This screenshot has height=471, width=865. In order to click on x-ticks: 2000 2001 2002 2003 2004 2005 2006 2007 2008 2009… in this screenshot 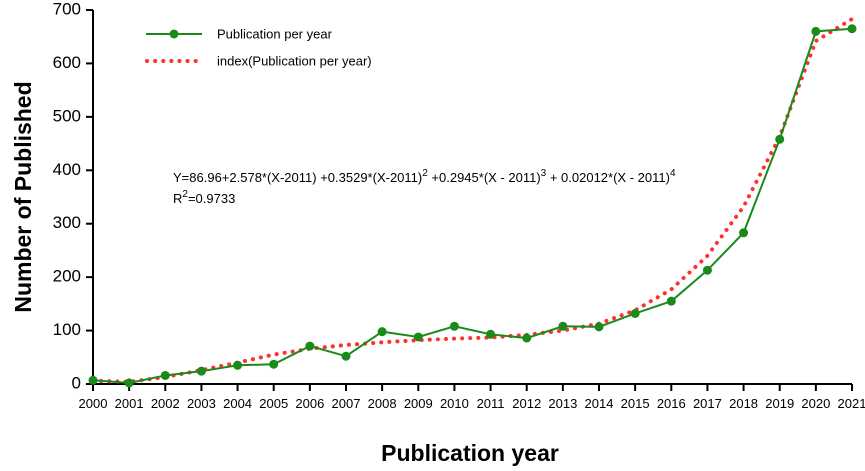, I will do `click(472, 397)`.